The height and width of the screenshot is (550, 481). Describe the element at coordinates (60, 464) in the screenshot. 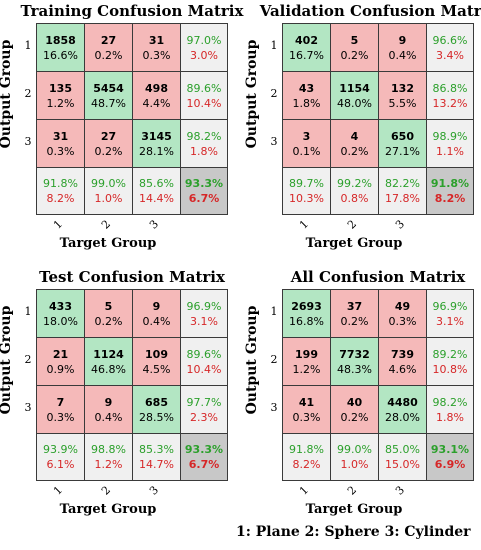

I see `col-error-percent: 6.1%` at that location.